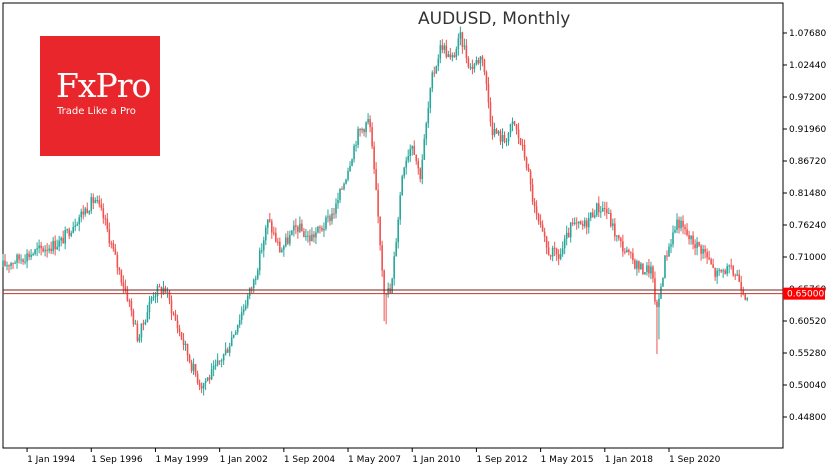 This screenshot has height=470, width=835. What do you see at coordinates (807, 162) in the screenshot?
I see `y-tick-label: 0.86720` at bounding box center [807, 162].